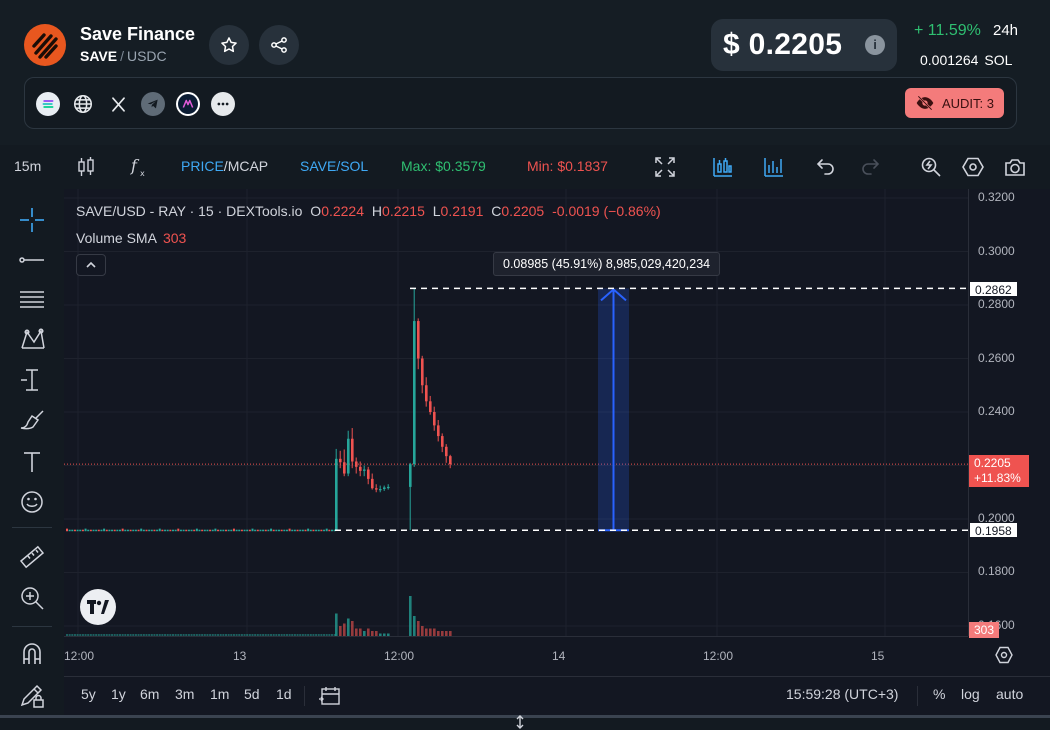 This screenshot has height=730, width=1050. I want to click on range-6m: 6m, so click(150, 694).